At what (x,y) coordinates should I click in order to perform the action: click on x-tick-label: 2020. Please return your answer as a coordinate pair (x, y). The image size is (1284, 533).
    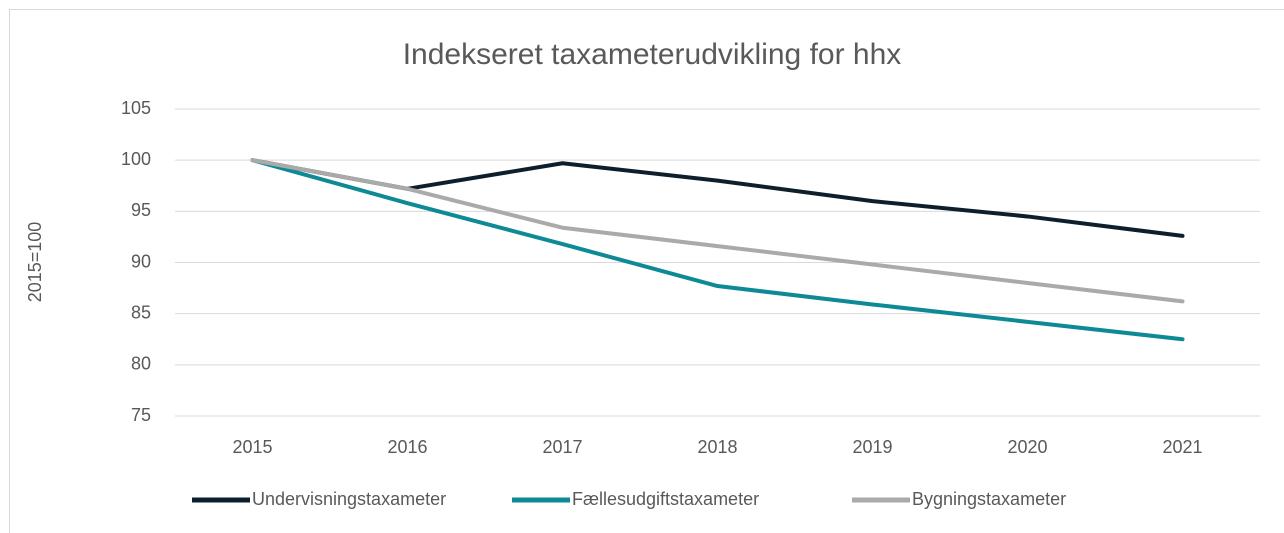
    Looking at the image, I should click on (1027, 447).